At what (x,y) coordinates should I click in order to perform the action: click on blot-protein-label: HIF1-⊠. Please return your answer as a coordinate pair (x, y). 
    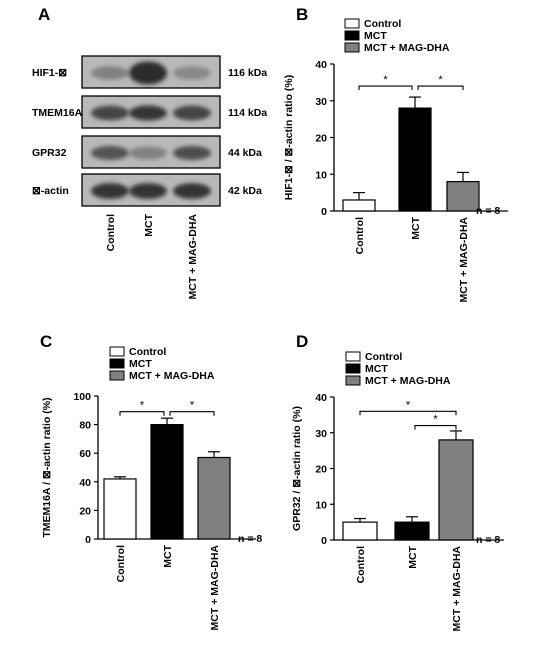
    Looking at the image, I should click on (49, 73).